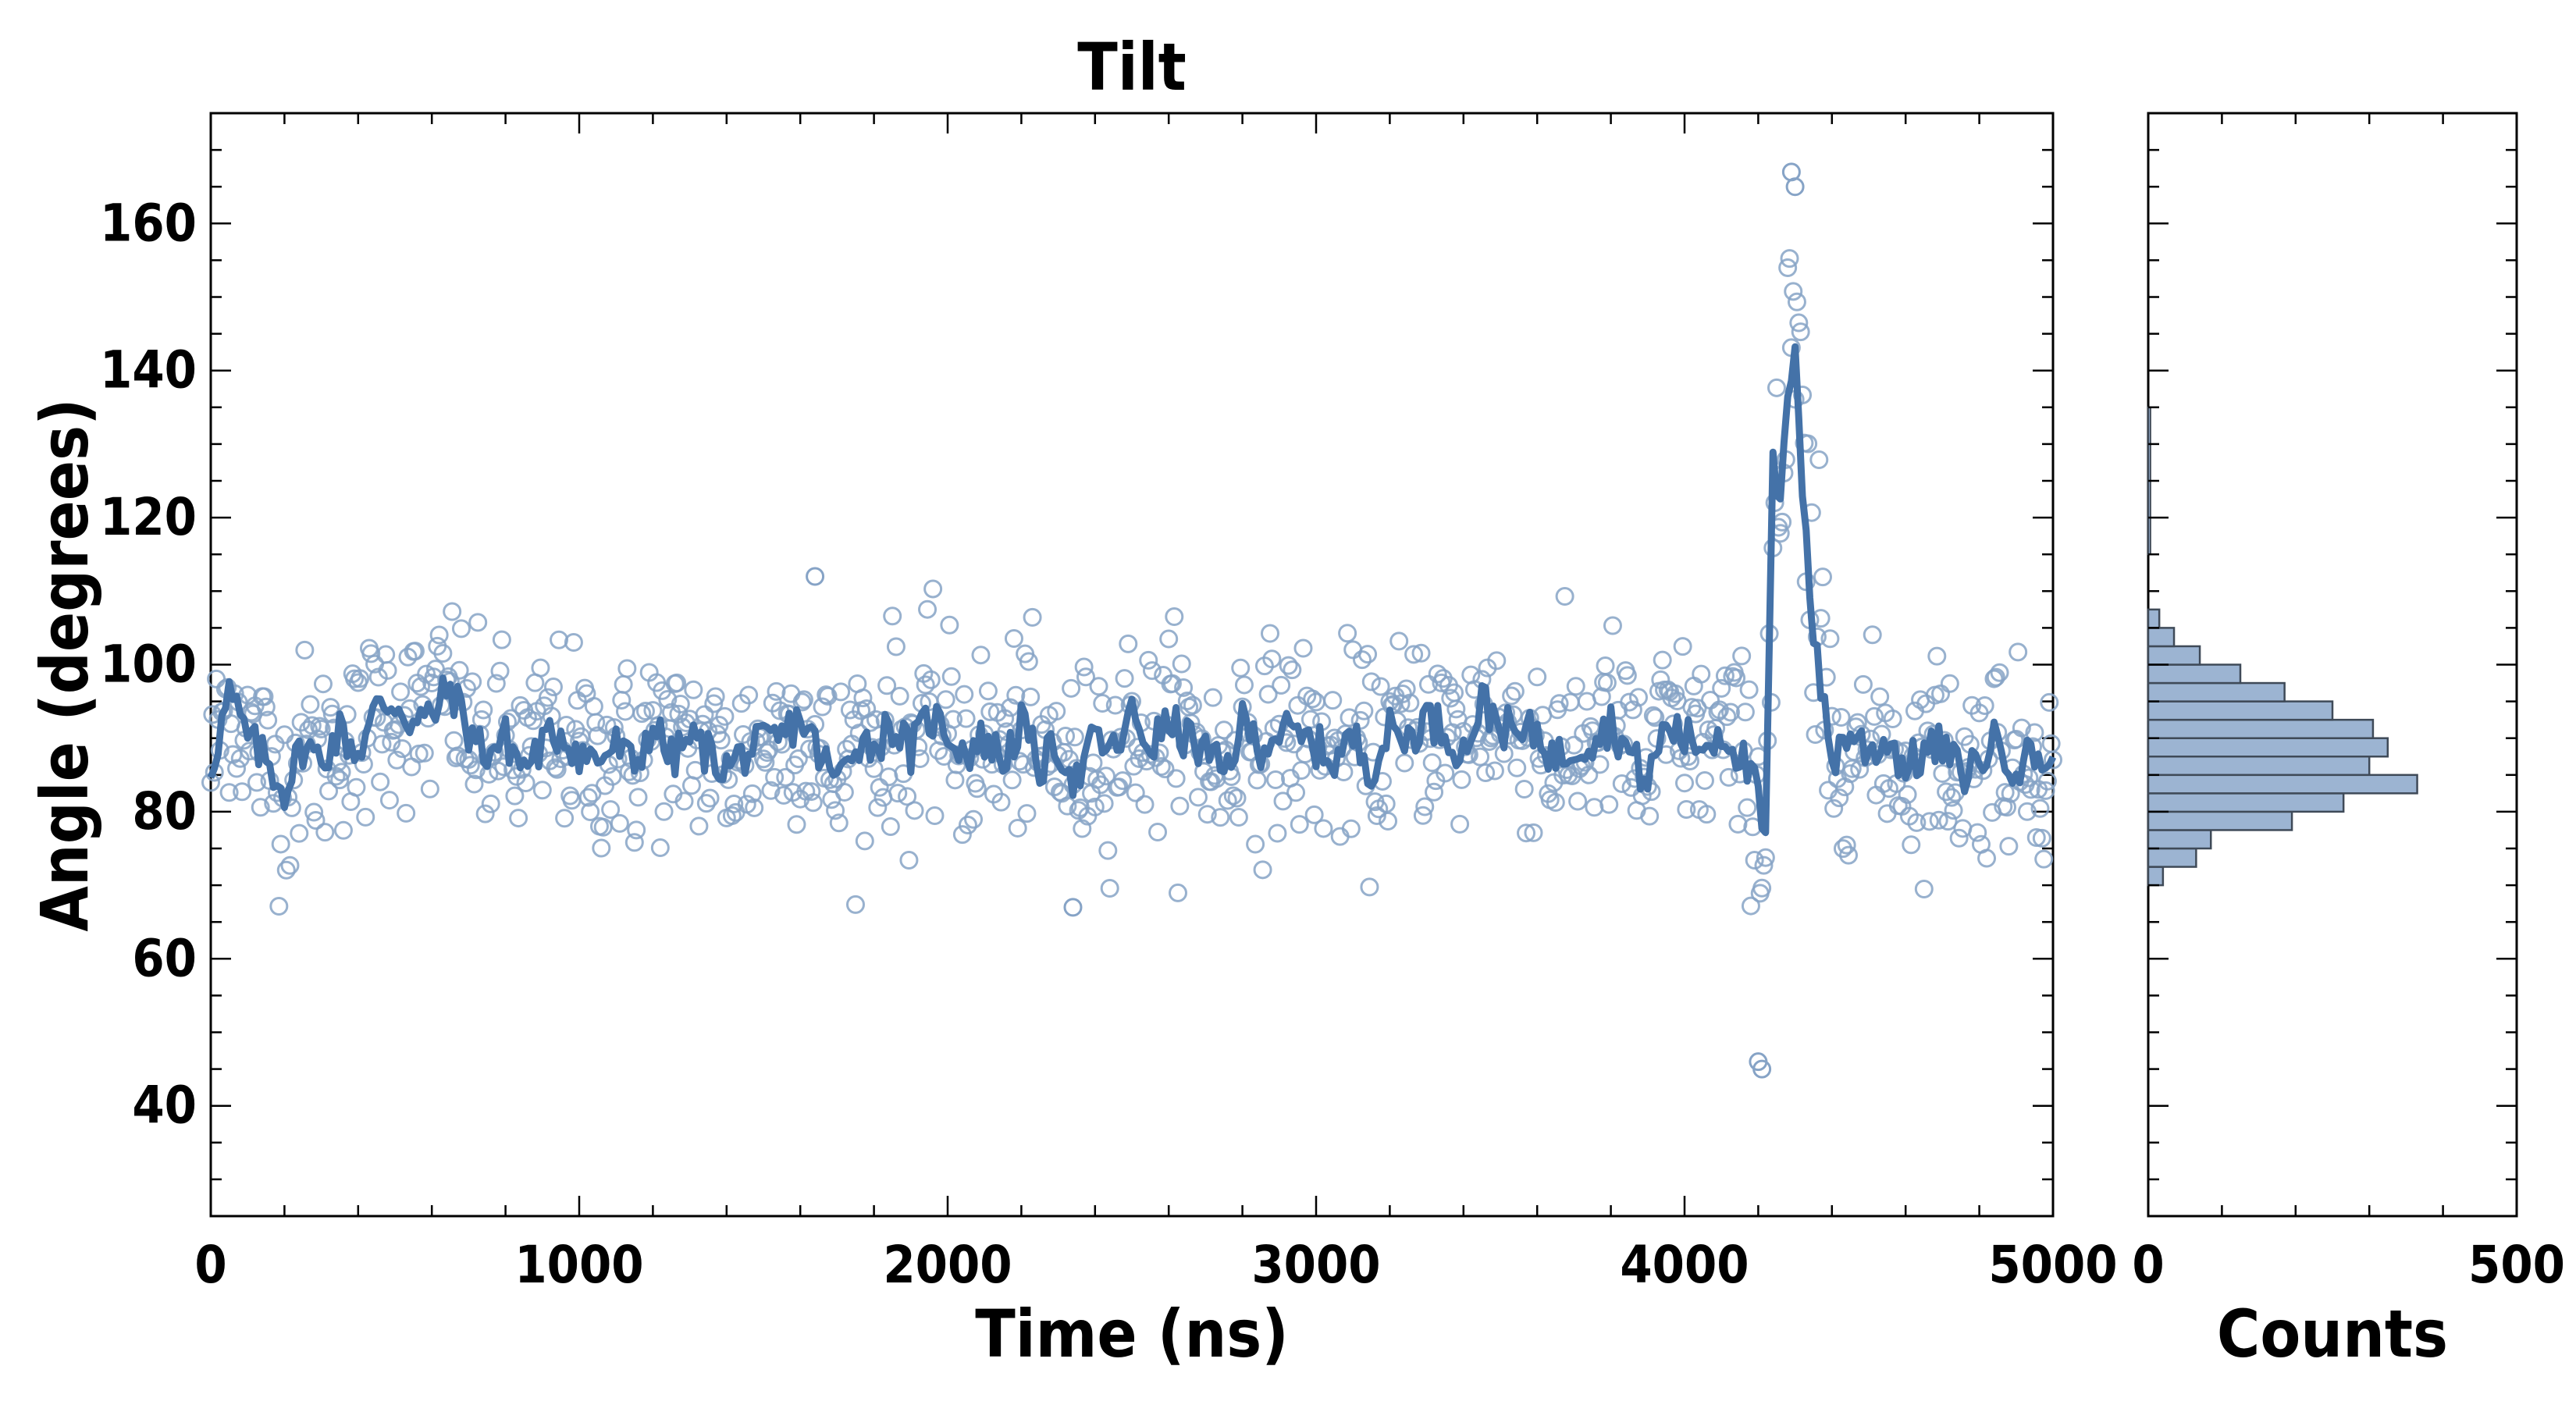  I want to click on y-tick-label: 160, so click(148, 223).